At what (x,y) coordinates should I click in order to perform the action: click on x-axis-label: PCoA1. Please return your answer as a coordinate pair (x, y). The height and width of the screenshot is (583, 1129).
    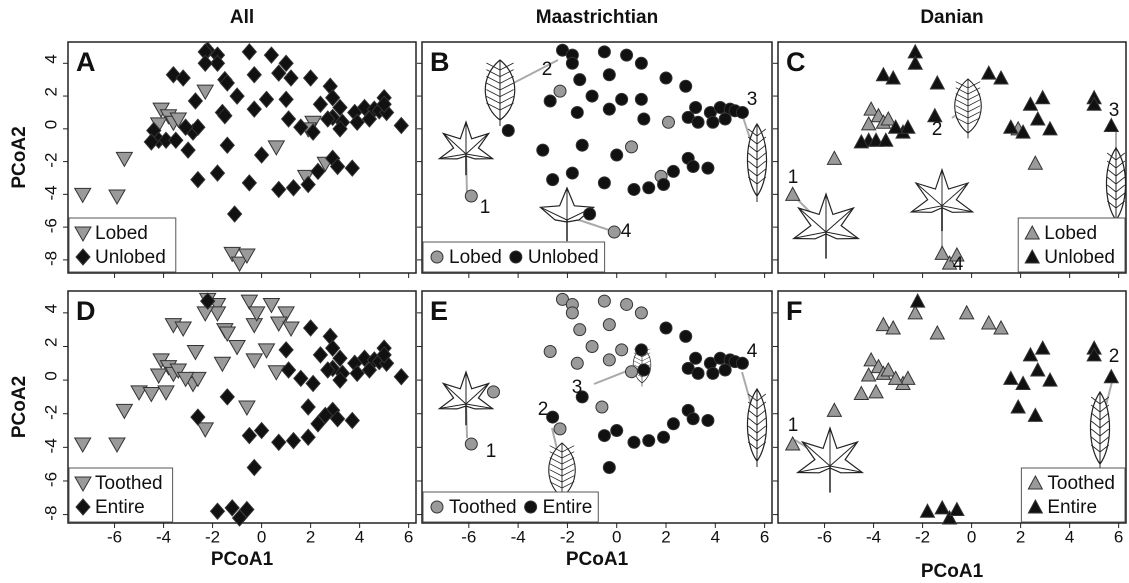
    Looking at the image, I should click on (597, 559).